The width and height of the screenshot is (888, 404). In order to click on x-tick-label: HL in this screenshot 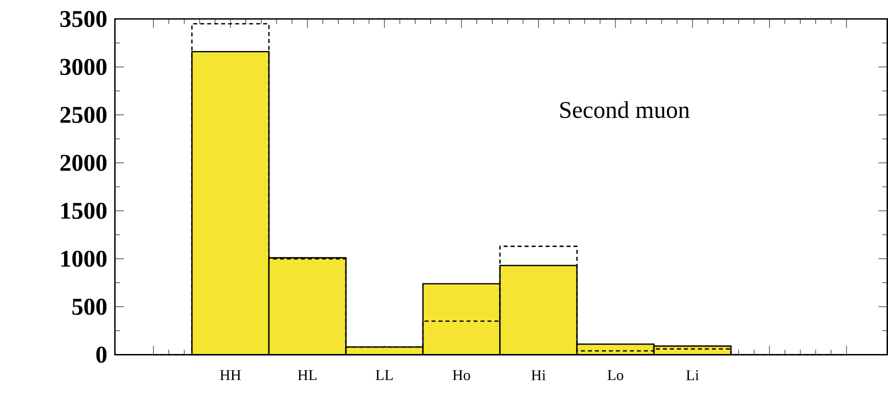, I will do `click(307, 375)`.